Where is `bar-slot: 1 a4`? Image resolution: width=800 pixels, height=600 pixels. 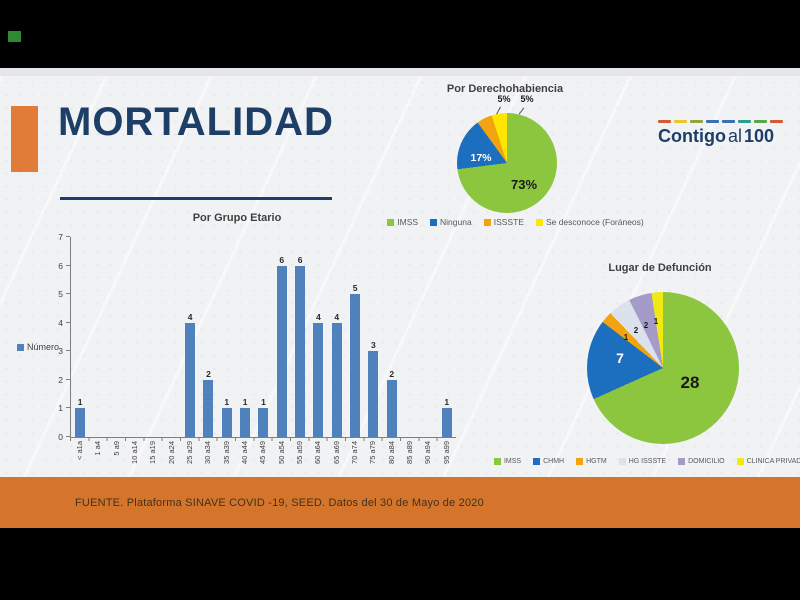 bar-slot: 1 a4 is located at coordinates (98, 346).